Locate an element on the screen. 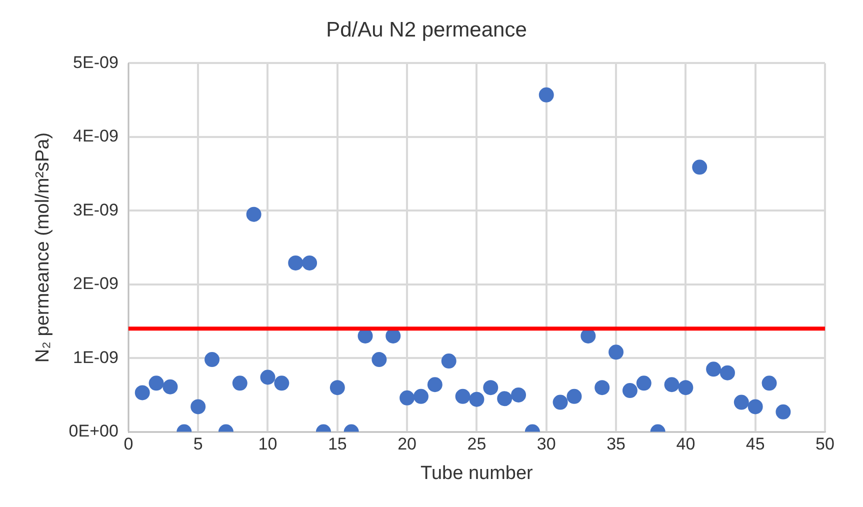  x-tick-label: 30 is located at coordinates (546, 444).